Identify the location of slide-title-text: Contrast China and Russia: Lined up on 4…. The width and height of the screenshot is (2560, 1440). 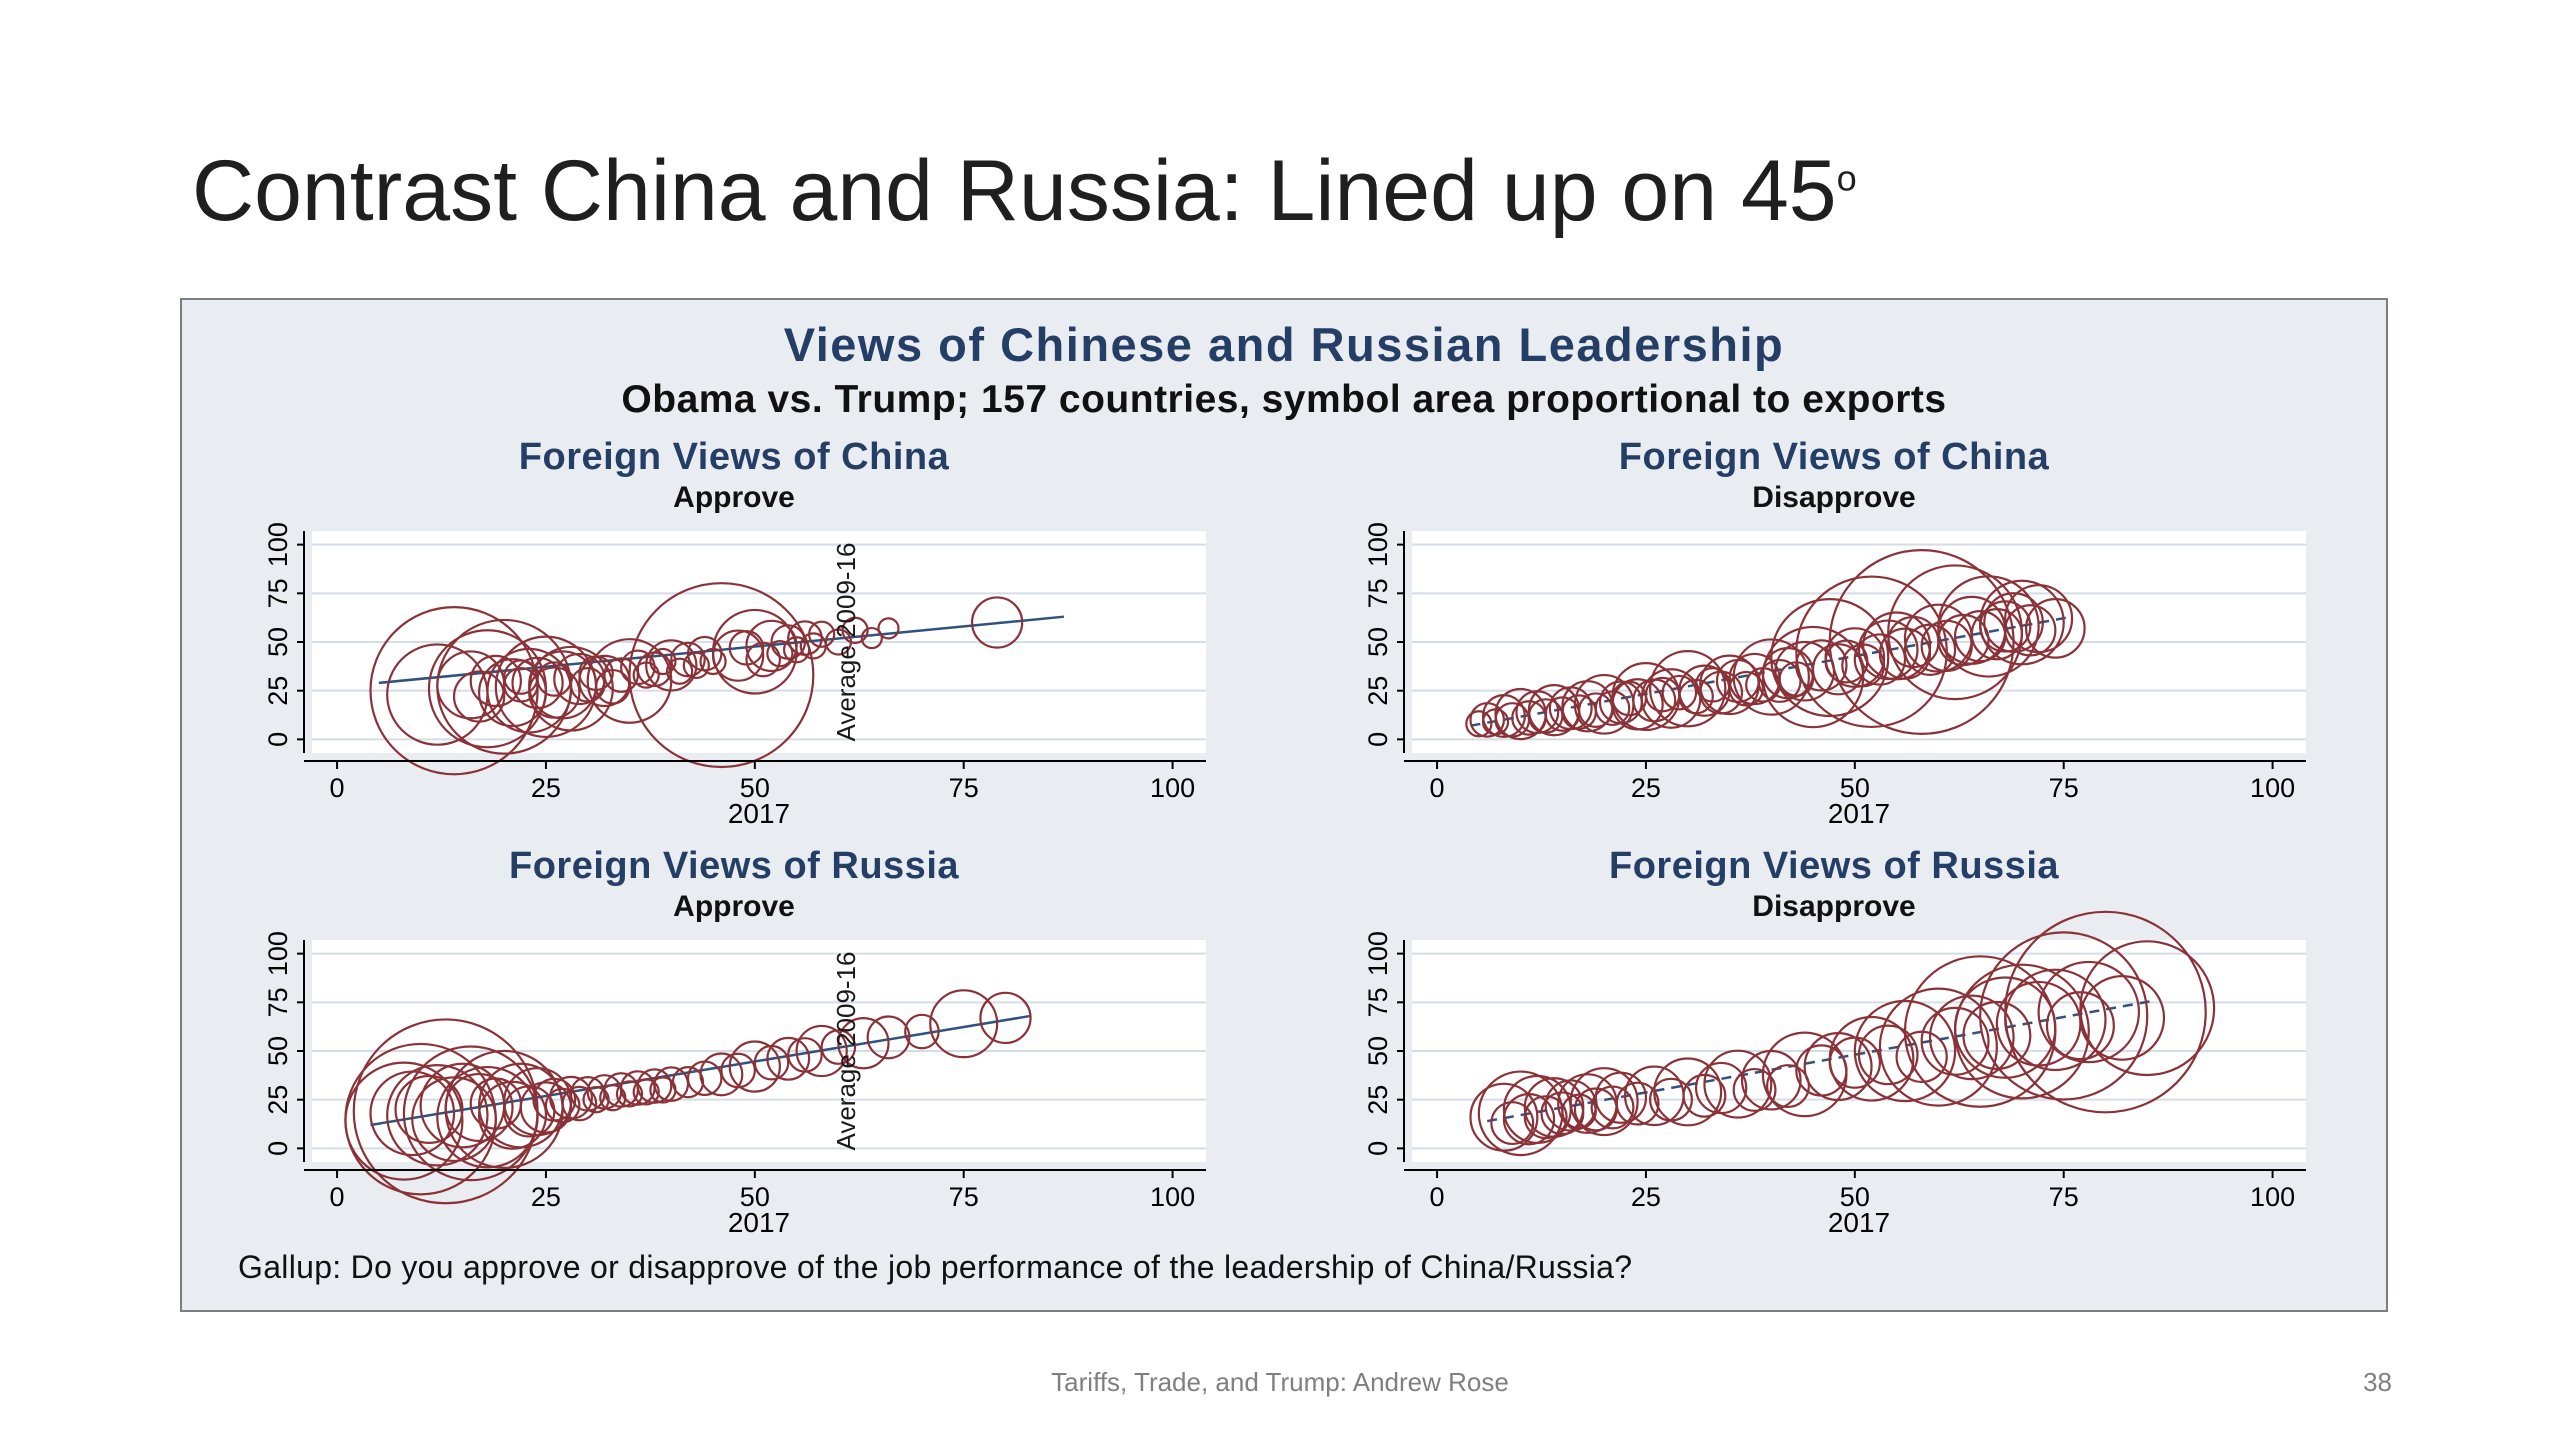
(1014, 190).